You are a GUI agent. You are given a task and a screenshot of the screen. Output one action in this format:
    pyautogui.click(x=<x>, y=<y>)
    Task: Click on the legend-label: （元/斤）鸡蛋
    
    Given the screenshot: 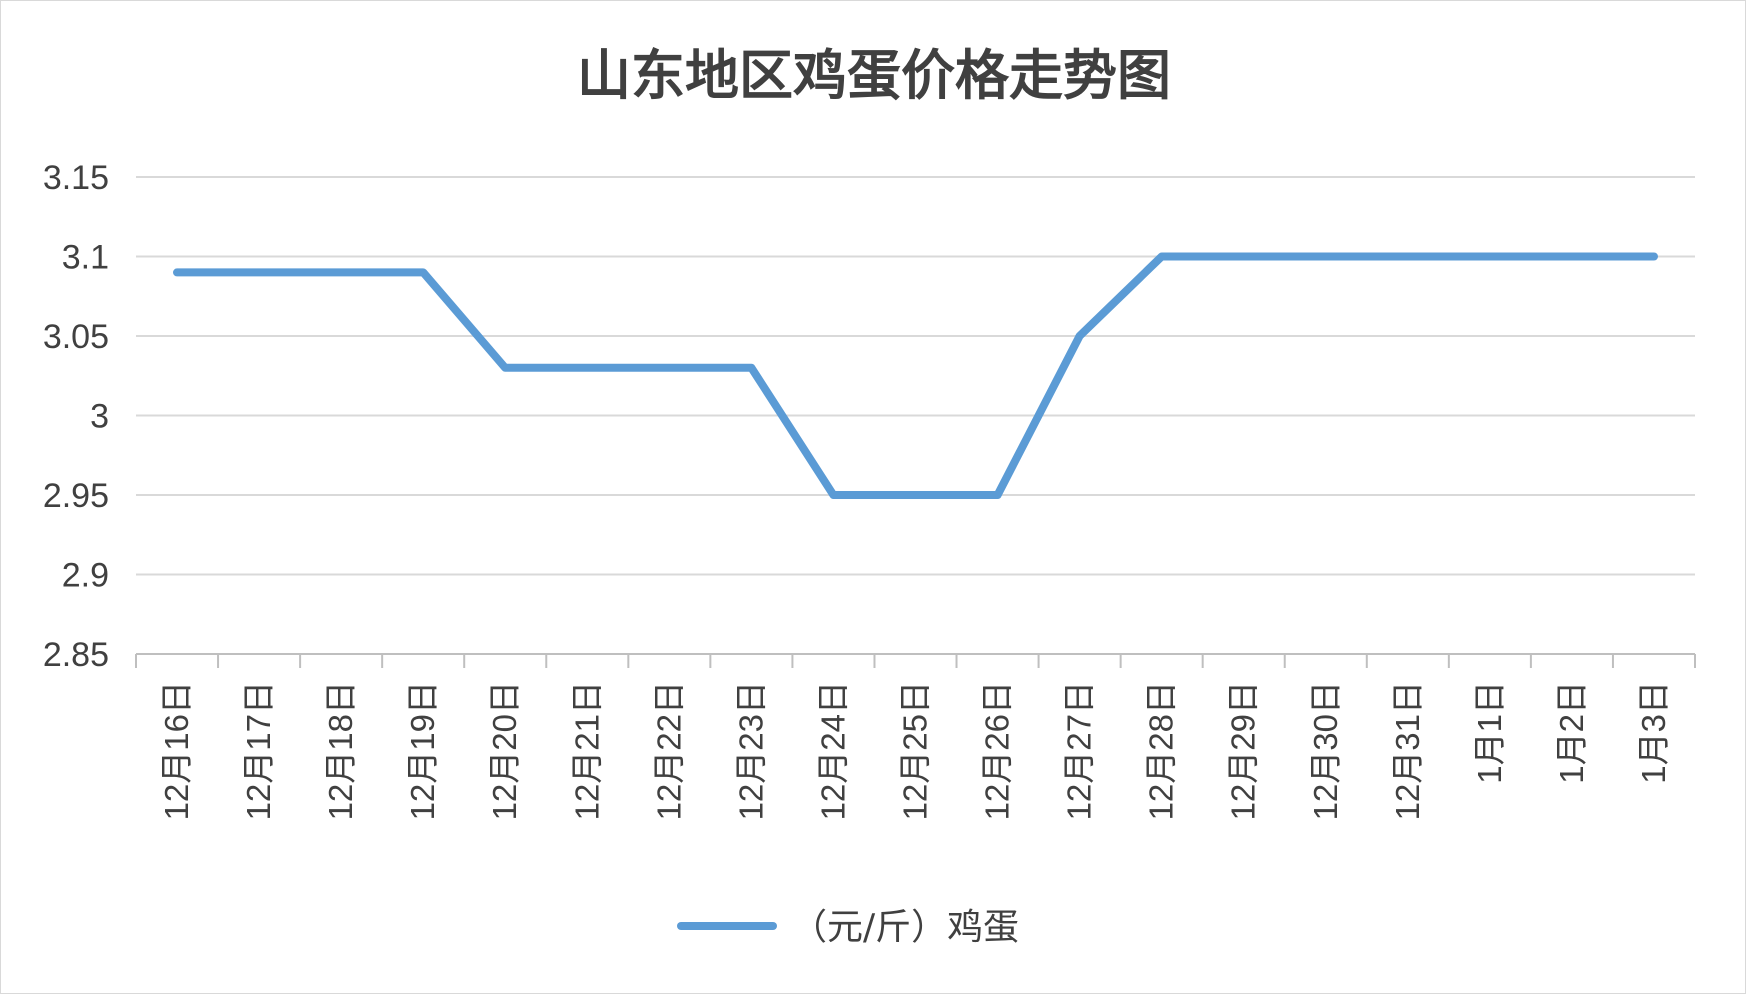 What is the action you would take?
    pyautogui.click(x=905, y=927)
    